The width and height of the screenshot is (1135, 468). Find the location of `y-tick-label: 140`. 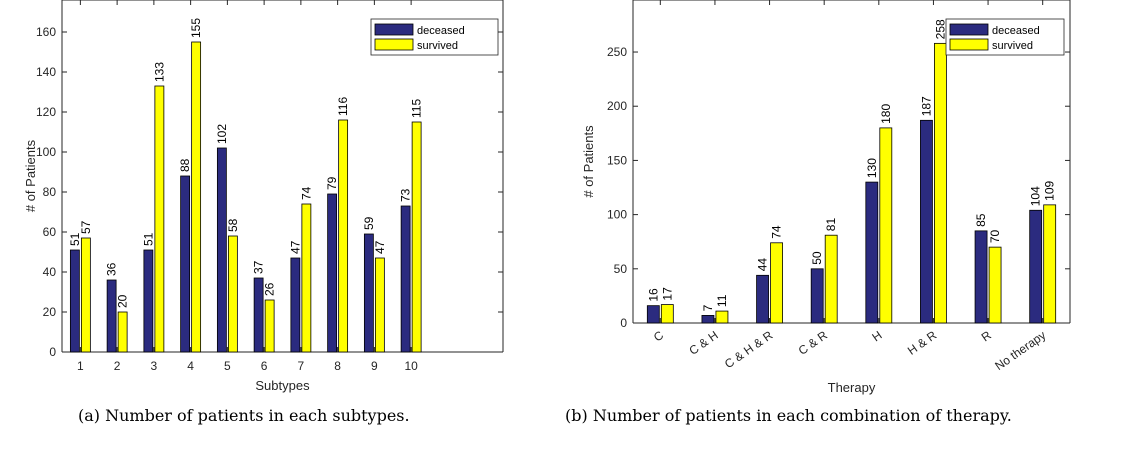

y-tick-label: 140 is located at coordinates (46, 72).